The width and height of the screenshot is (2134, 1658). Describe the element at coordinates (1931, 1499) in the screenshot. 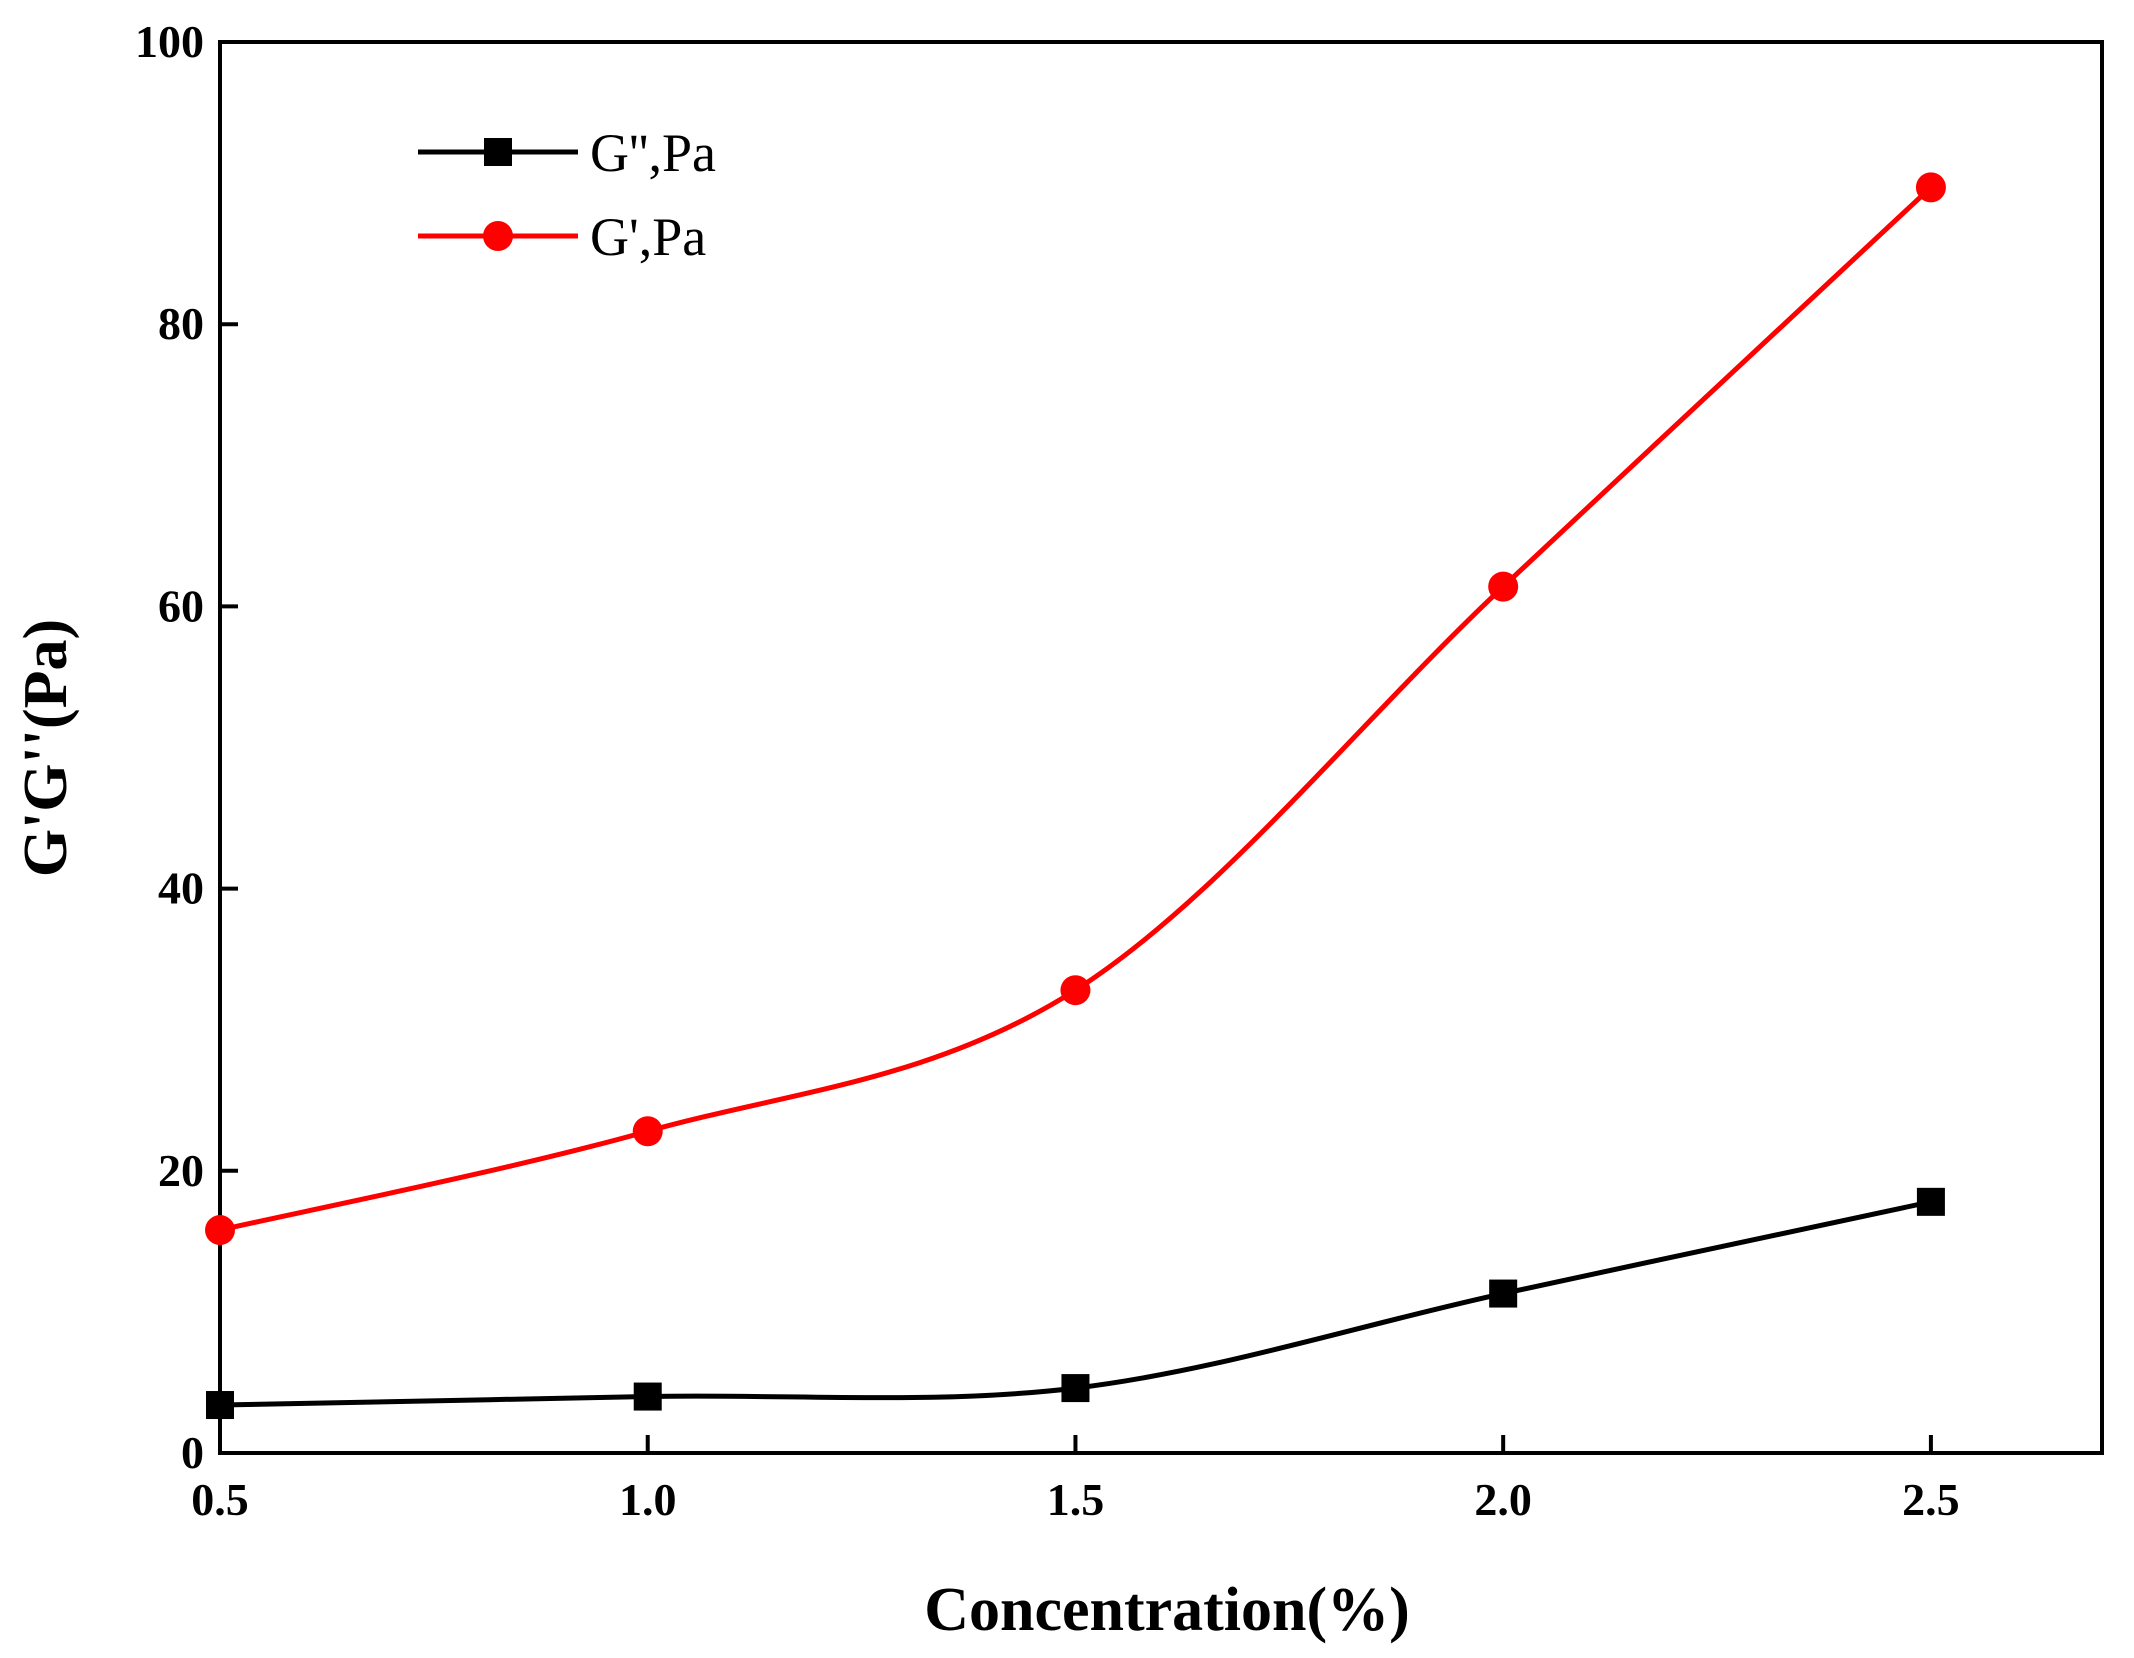

I see `x-tick-label-4: 2.5` at that location.